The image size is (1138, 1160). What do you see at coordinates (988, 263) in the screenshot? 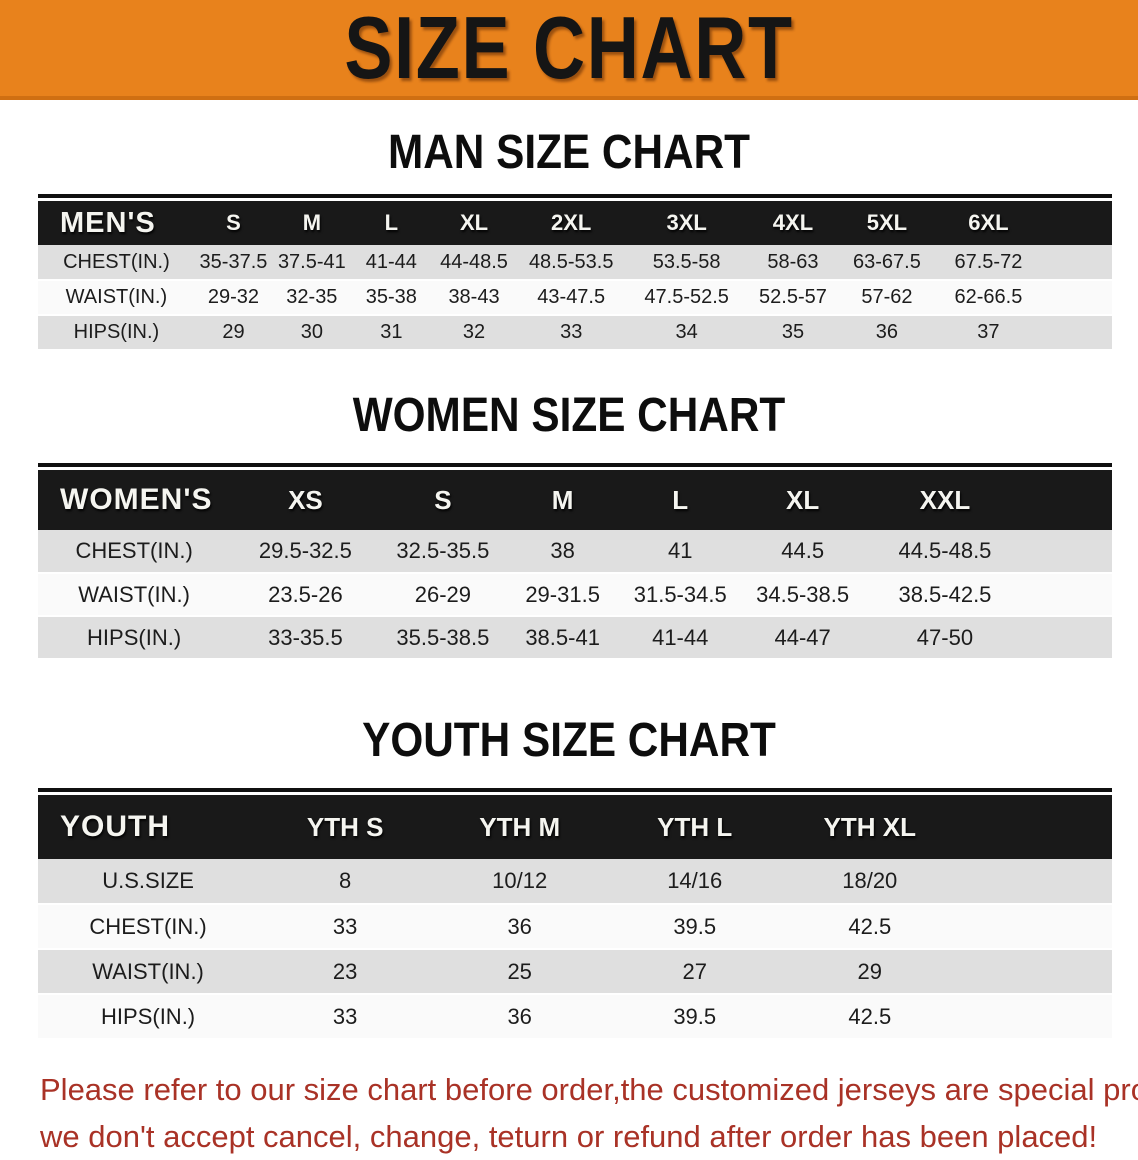
I see `size-value: 67.5-72` at bounding box center [988, 263].